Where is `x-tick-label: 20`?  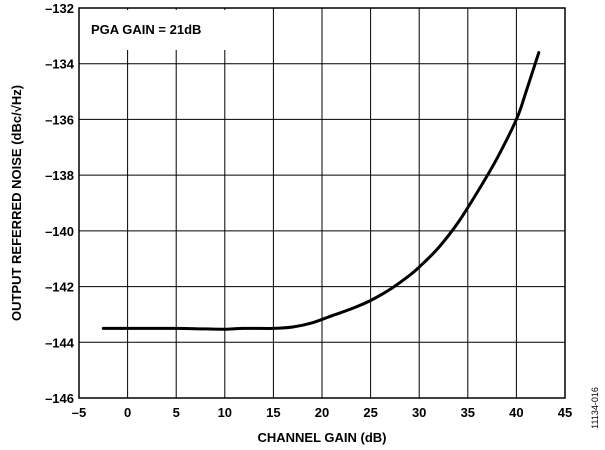
x-tick-label: 20 is located at coordinates (322, 412).